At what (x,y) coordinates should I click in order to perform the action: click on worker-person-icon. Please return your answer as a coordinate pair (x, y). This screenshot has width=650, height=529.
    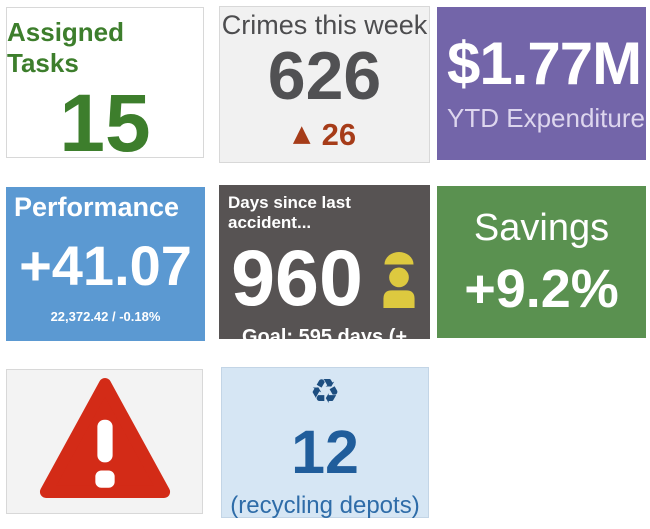
    Looking at the image, I should click on (399, 282).